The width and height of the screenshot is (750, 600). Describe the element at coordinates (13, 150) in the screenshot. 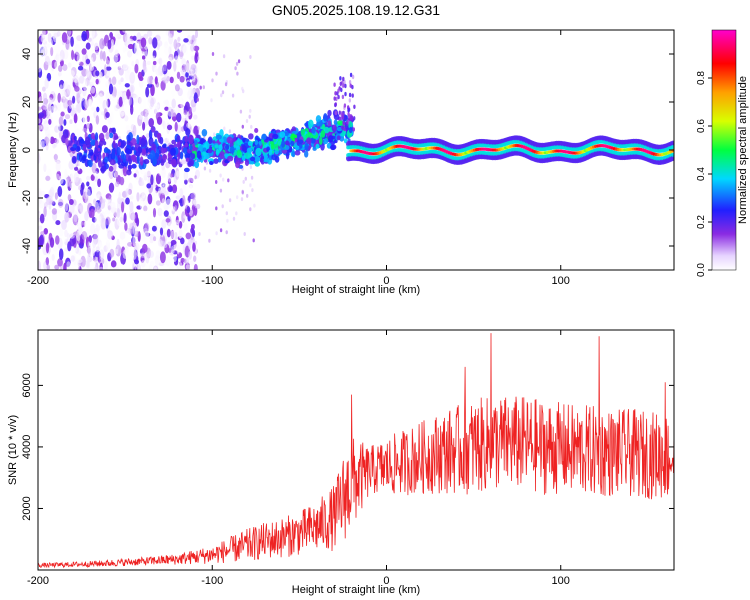

I see `spectrogram-y-axis-label: Frequency (Hz)` at that location.